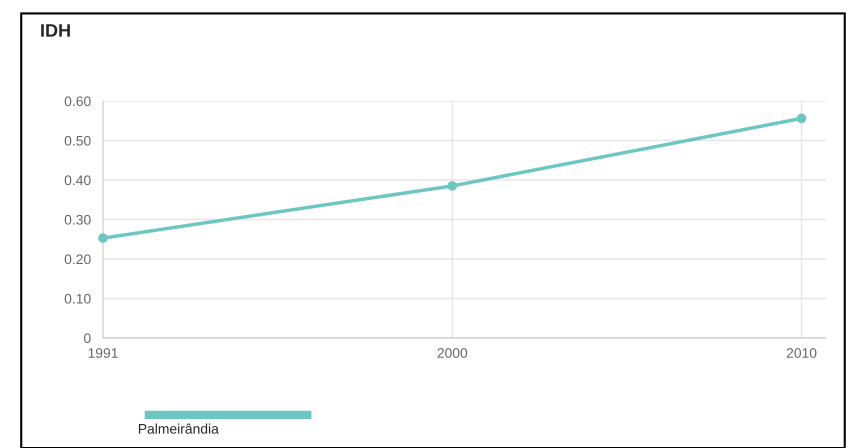 The width and height of the screenshot is (849, 448). What do you see at coordinates (77, 101) in the screenshot?
I see `y-tick-label: 0.60` at bounding box center [77, 101].